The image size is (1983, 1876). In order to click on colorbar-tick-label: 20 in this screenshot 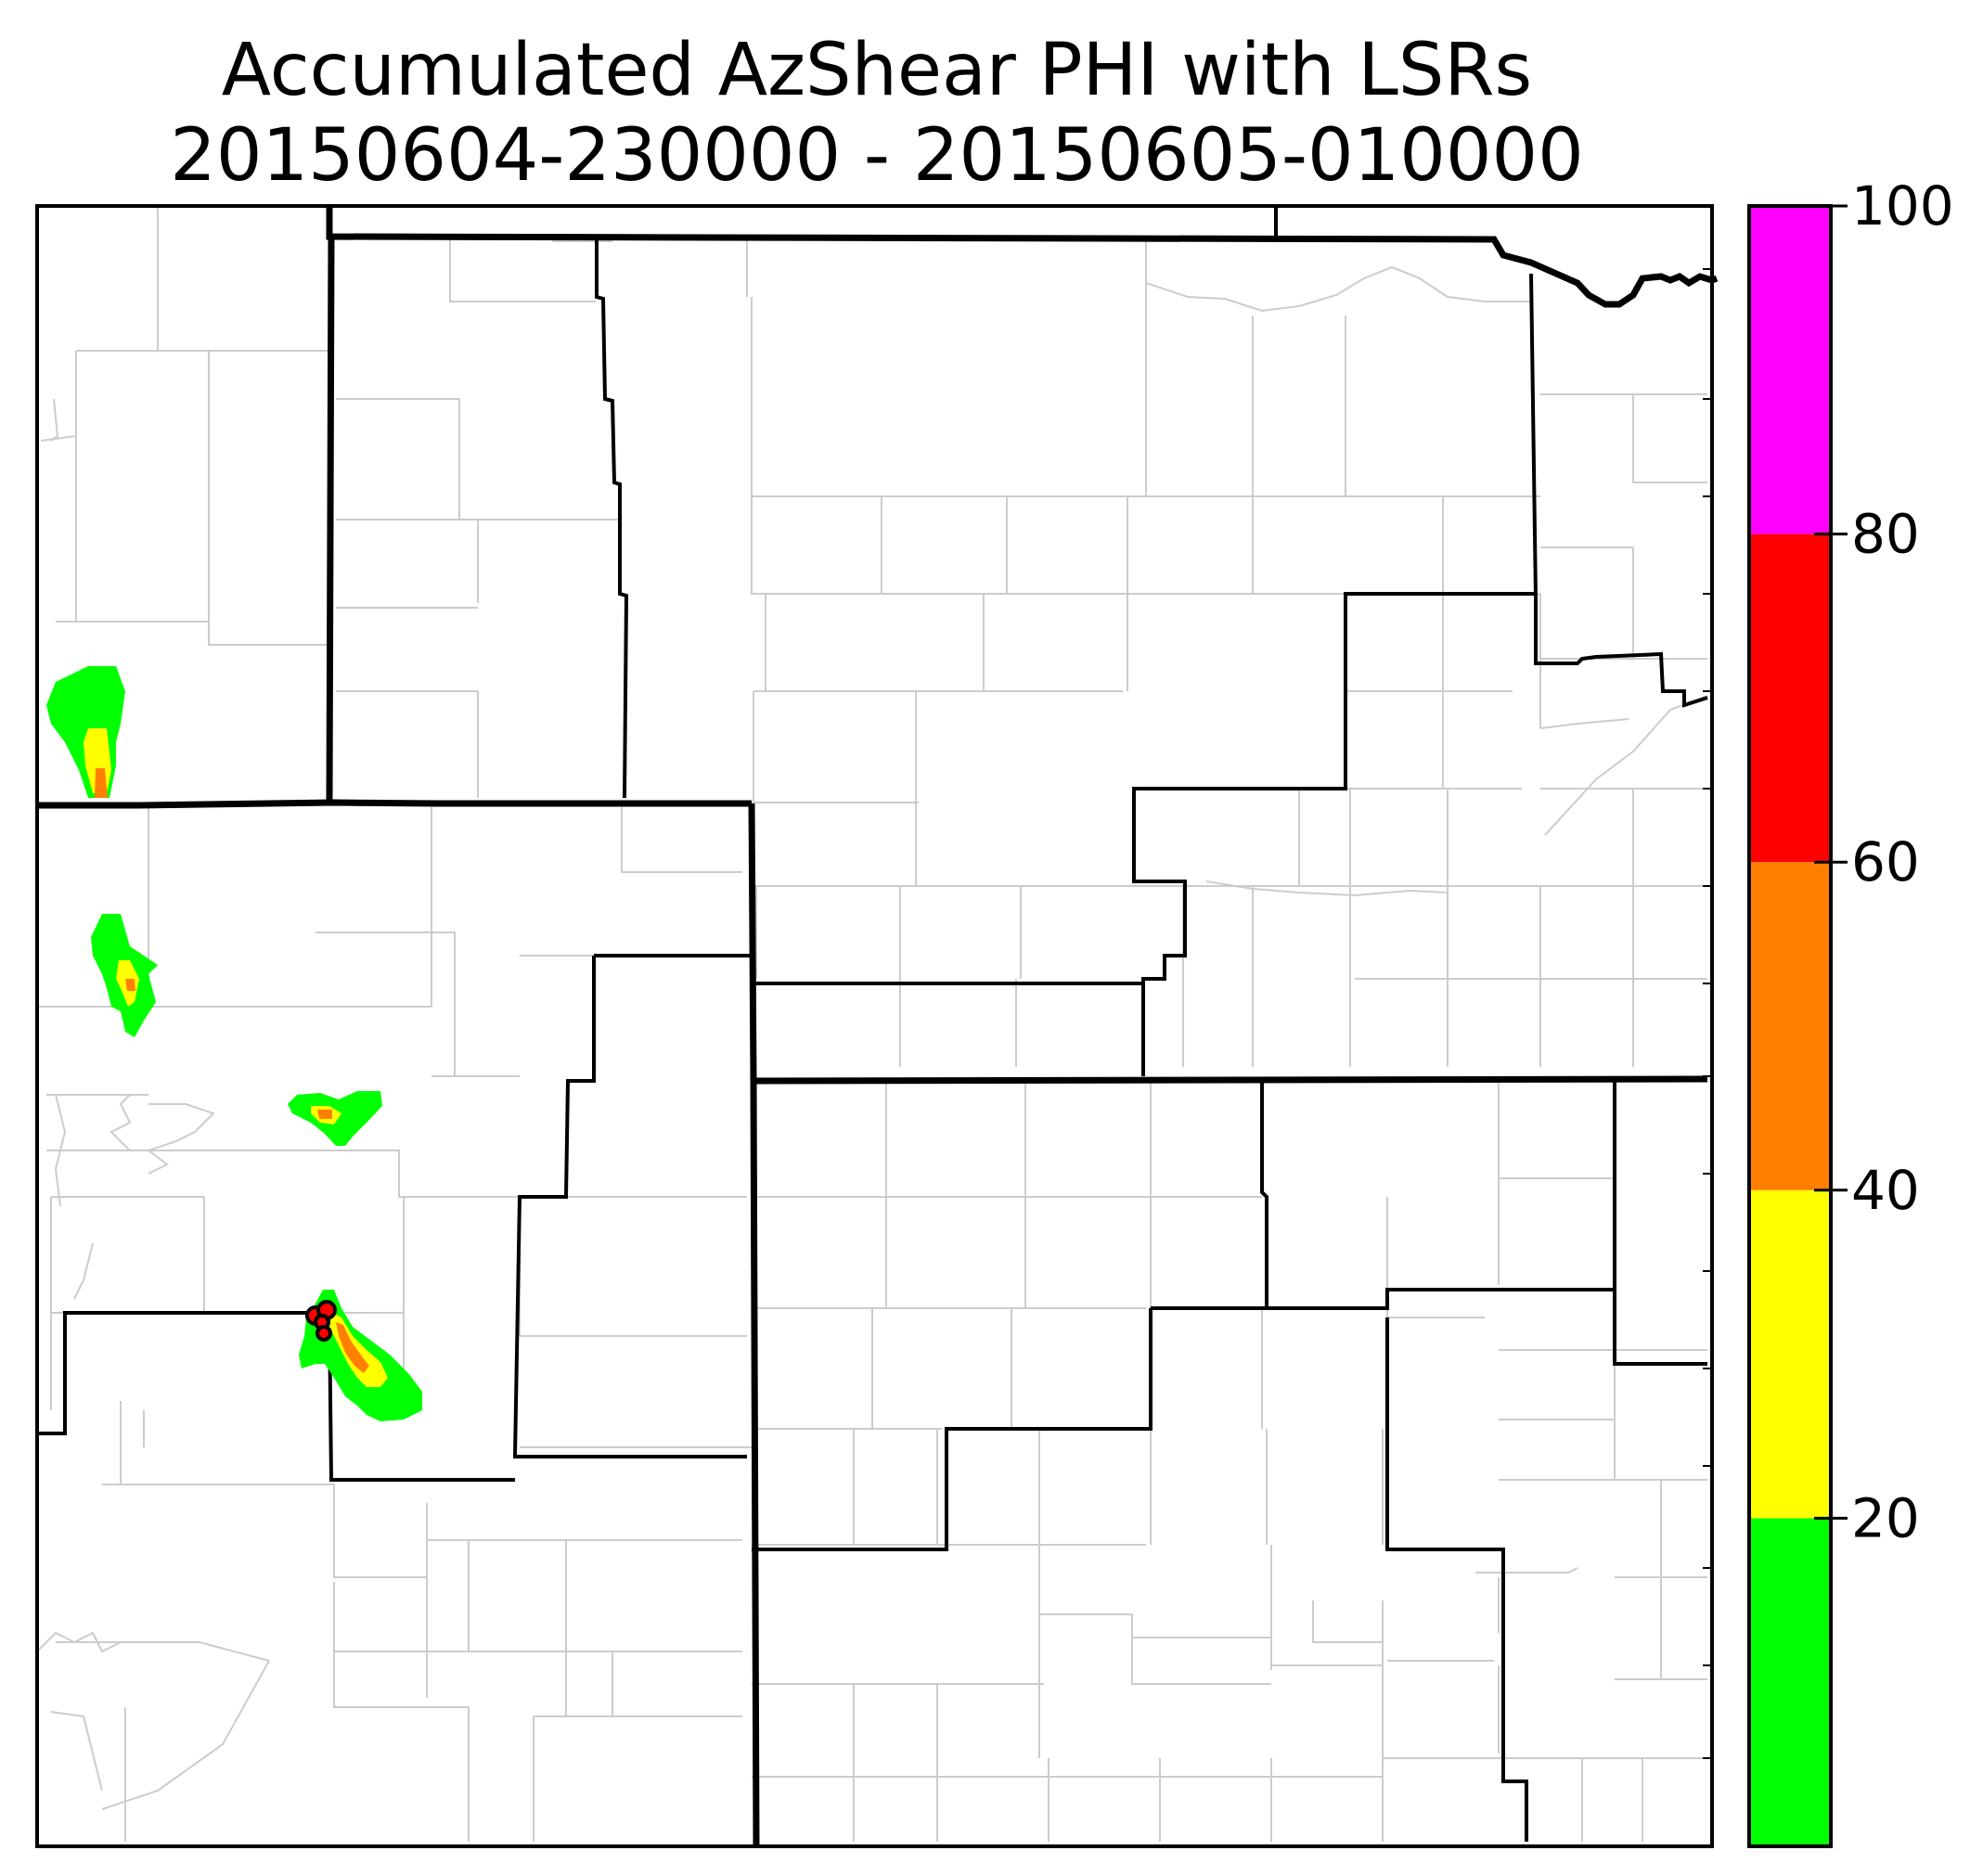, I will do `click(1886, 1517)`.